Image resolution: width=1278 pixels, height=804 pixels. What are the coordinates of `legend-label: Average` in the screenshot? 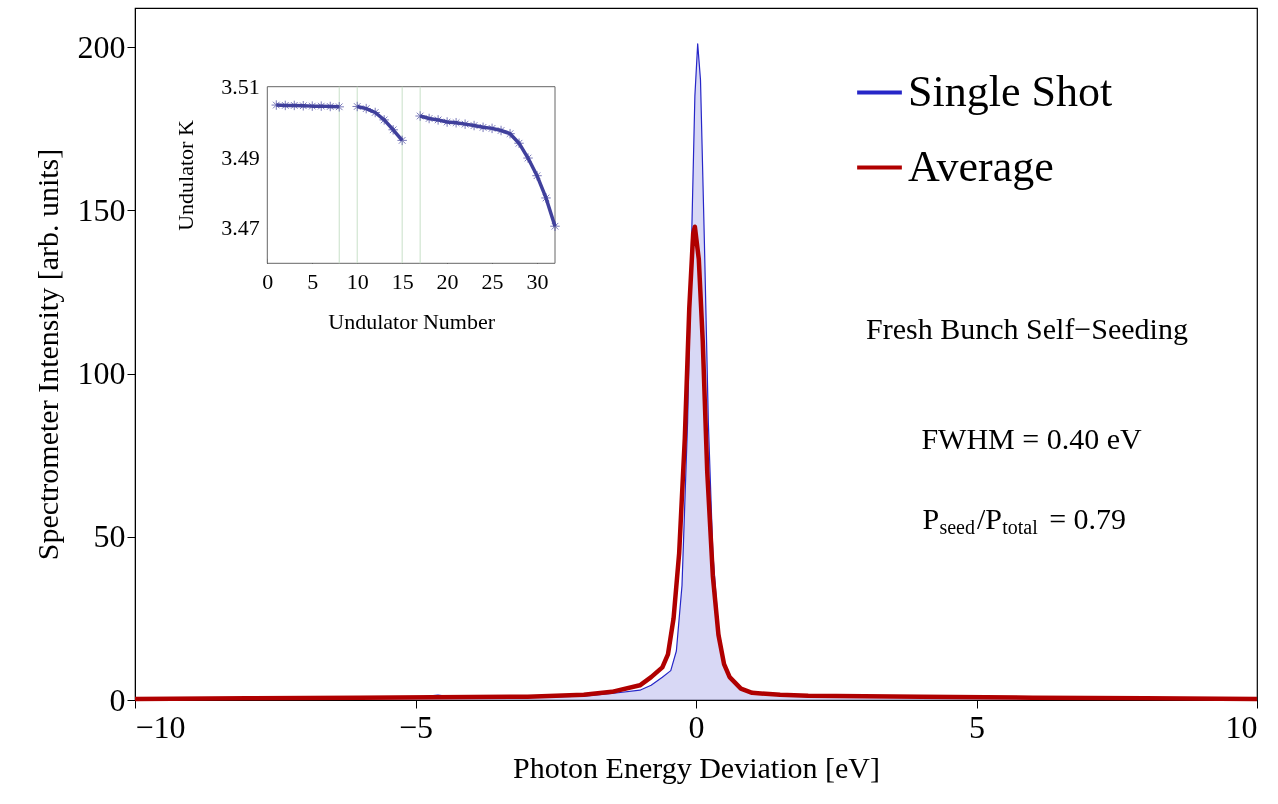 It's located at (981, 166).